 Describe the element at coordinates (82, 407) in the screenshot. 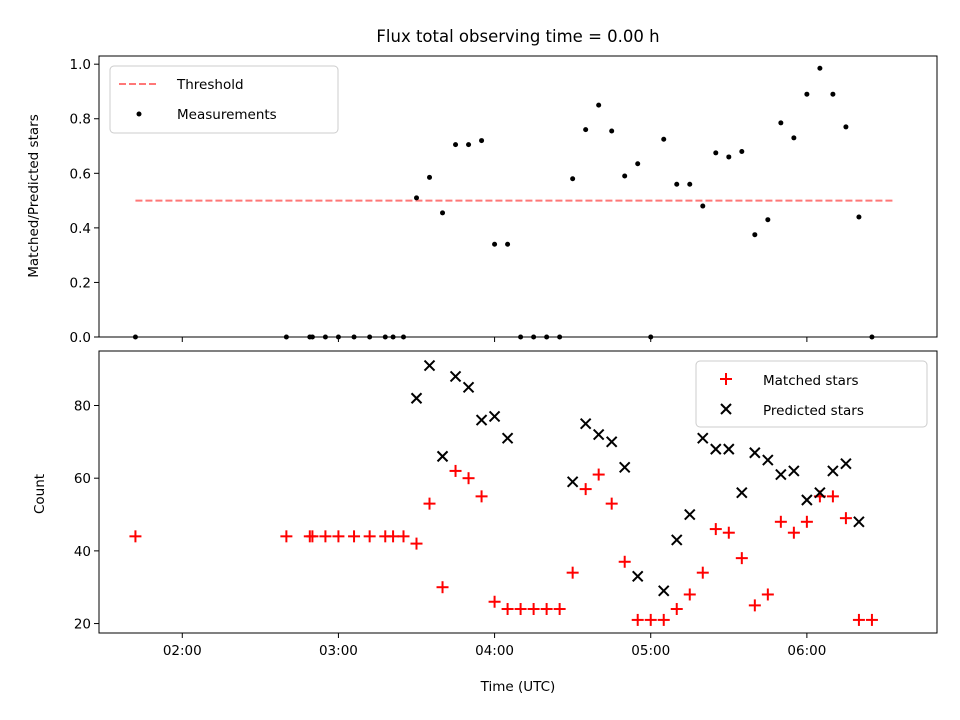

I see `bottom-y-tick-label-3: 80` at that location.